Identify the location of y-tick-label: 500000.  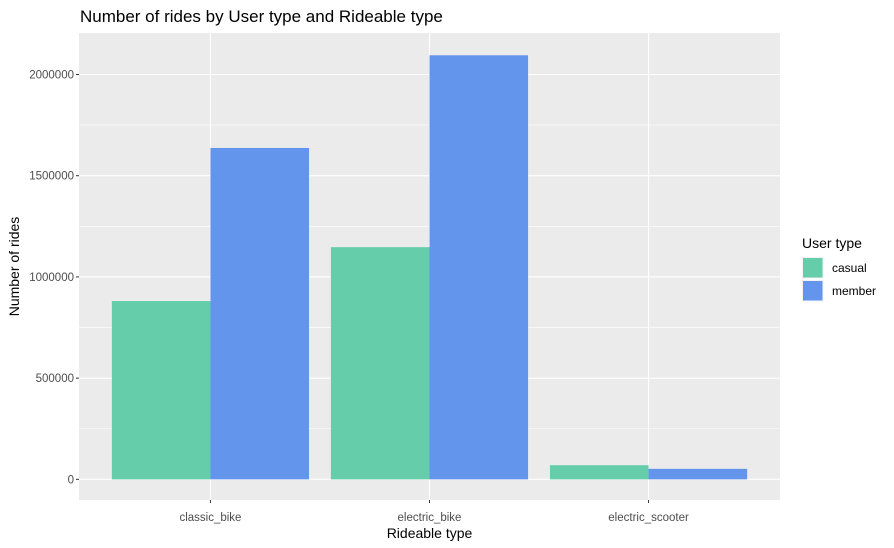
(55, 379).